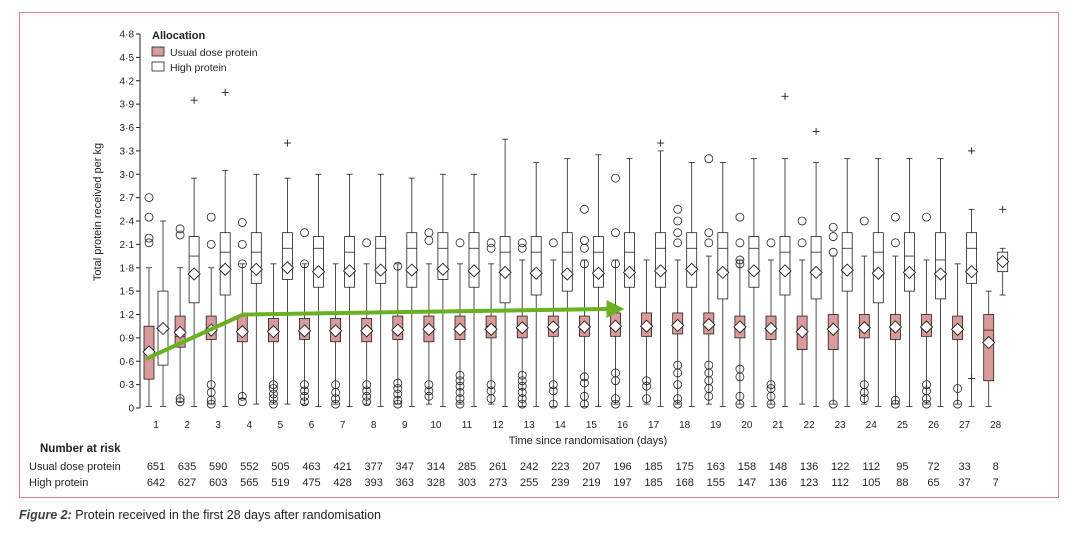  What do you see at coordinates (127, 338) in the screenshot?
I see `y-tick-label: 0·9` at bounding box center [127, 338].